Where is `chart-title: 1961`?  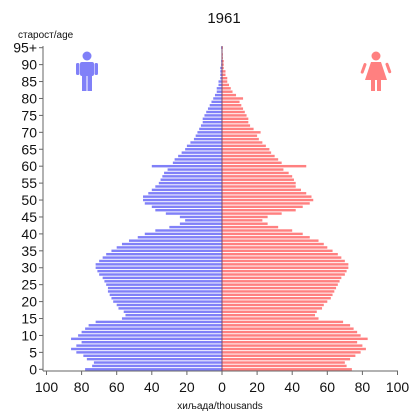
chart-title: 1961 is located at coordinates (223, 18).